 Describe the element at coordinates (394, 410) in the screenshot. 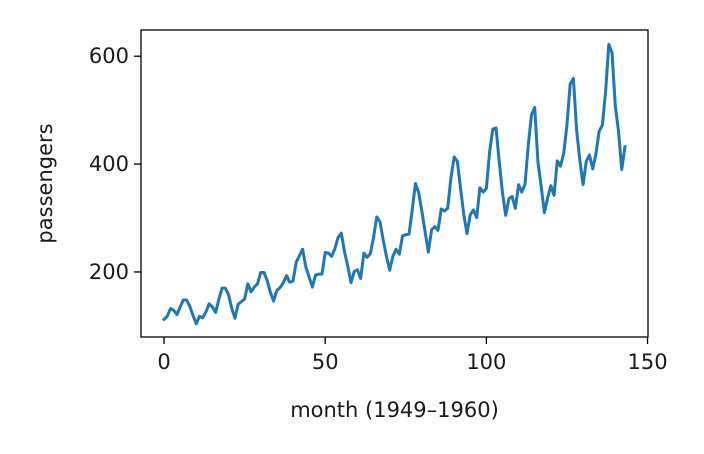

I see `x-axis-label: month (1949–1960)` at that location.